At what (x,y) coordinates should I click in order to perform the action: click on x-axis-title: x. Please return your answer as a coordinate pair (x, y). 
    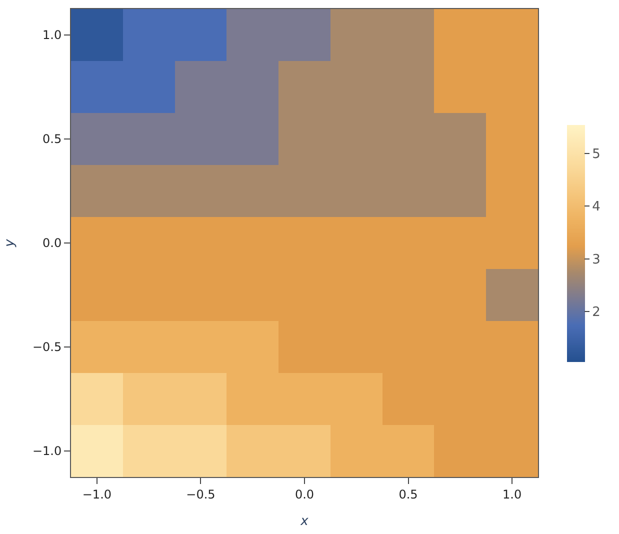
    Looking at the image, I should click on (304, 521).